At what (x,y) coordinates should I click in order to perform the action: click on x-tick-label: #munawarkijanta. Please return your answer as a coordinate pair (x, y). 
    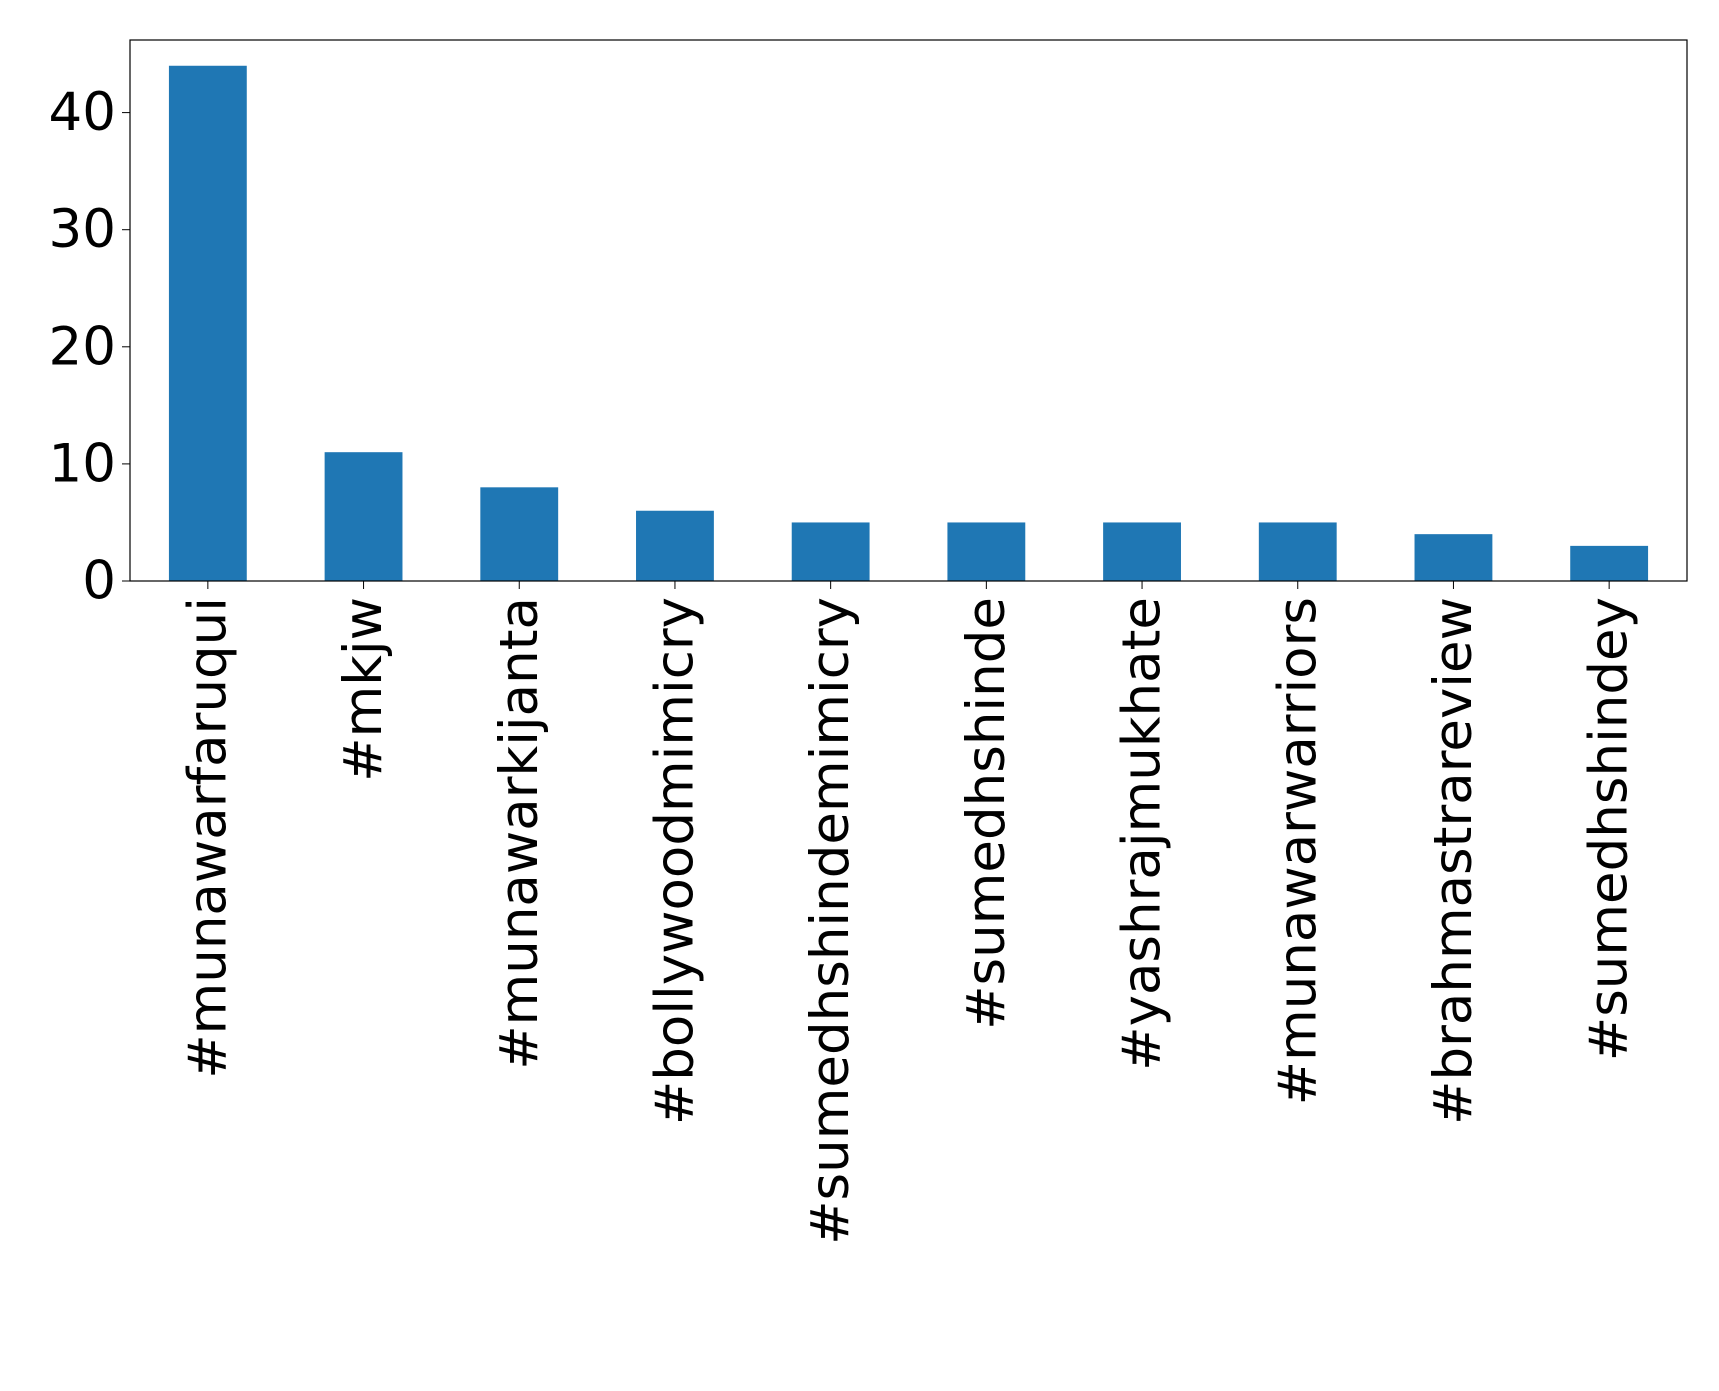
    Looking at the image, I should click on (519, 833).